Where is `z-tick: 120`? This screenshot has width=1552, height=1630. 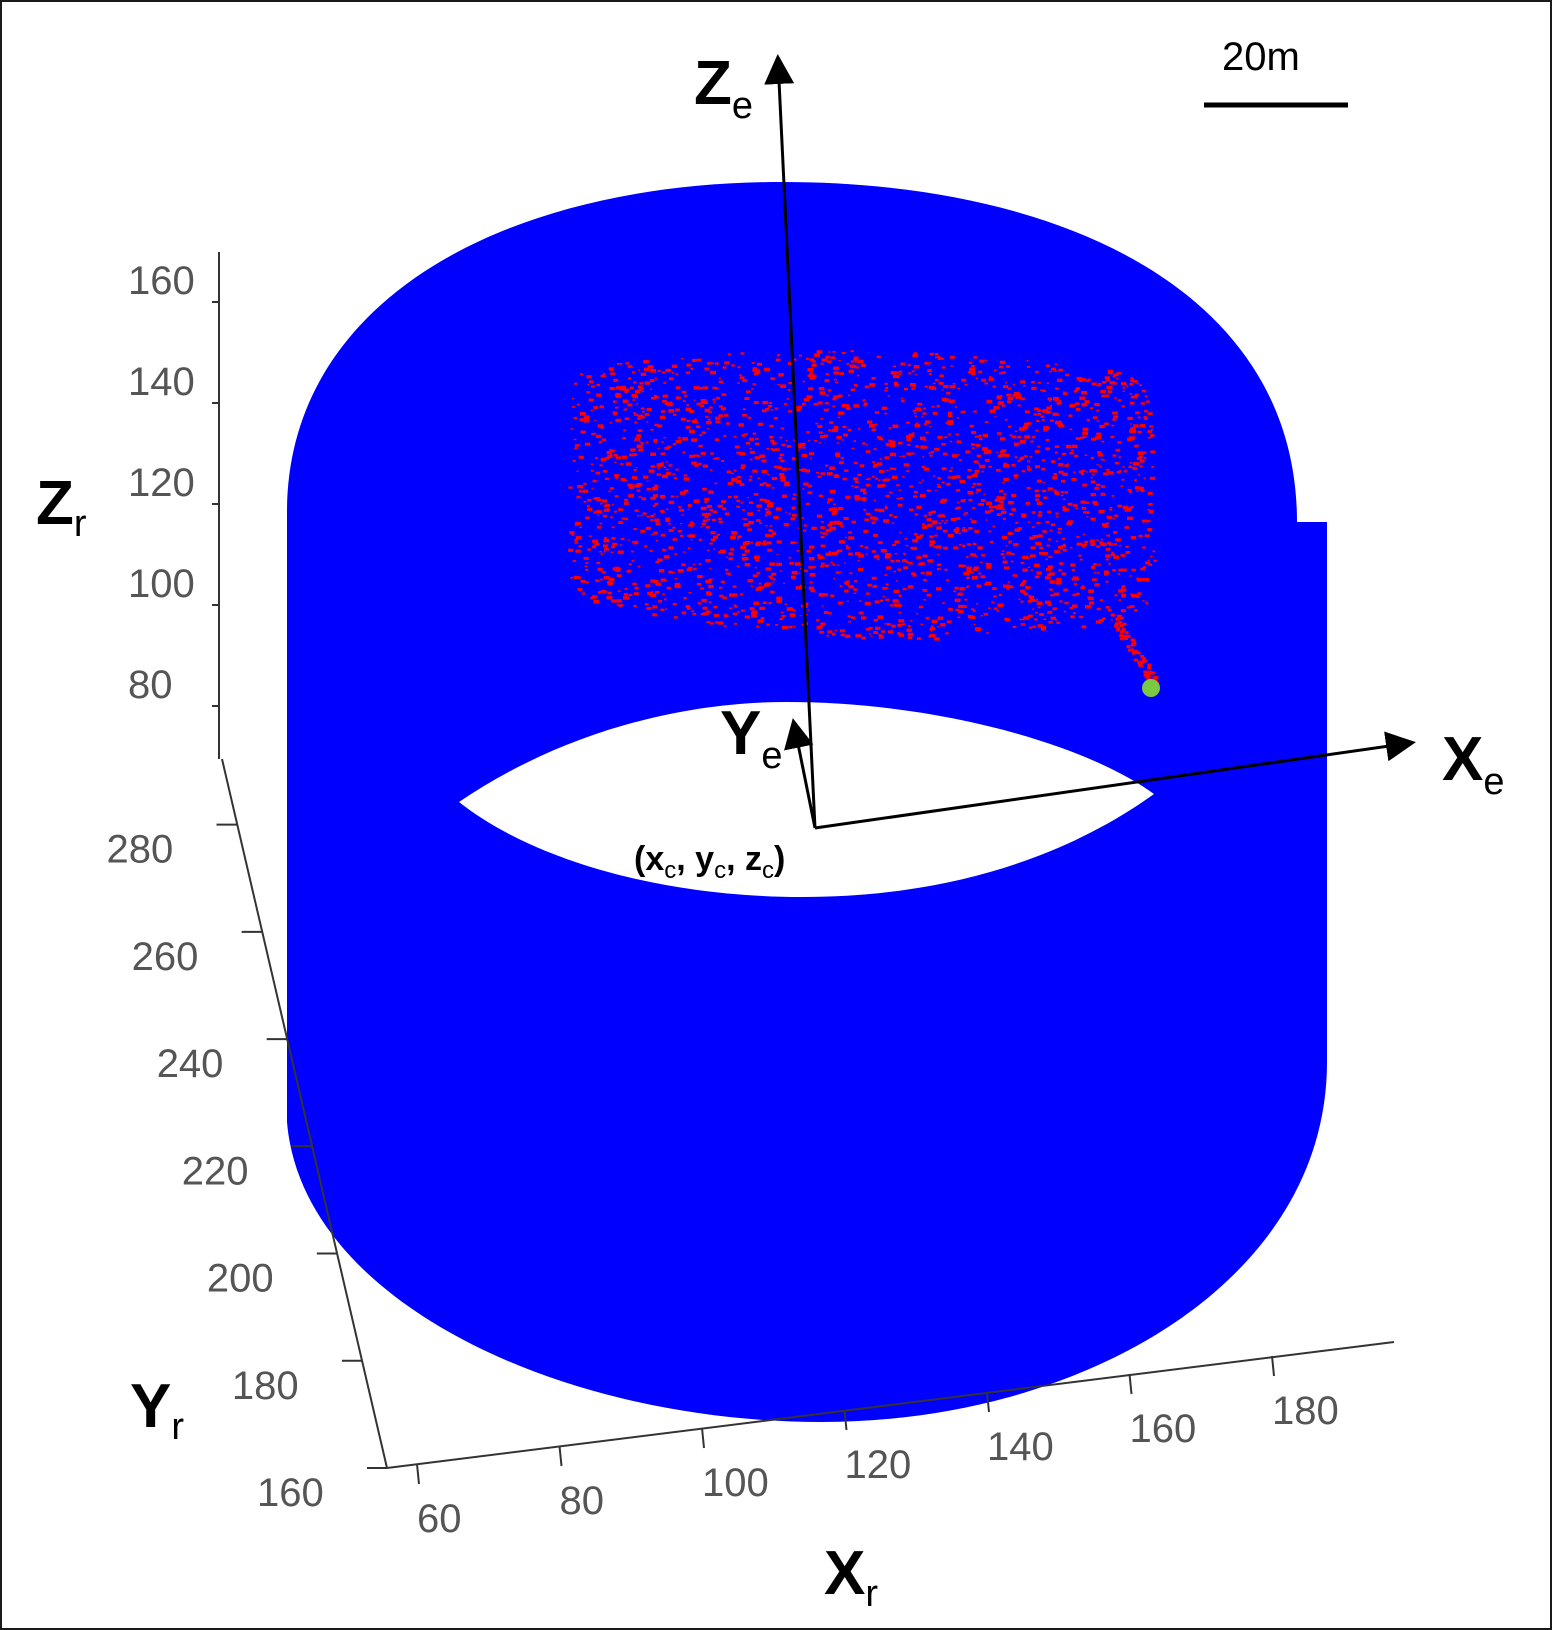
z-tick: 120 is located at coordinates (173, 483).